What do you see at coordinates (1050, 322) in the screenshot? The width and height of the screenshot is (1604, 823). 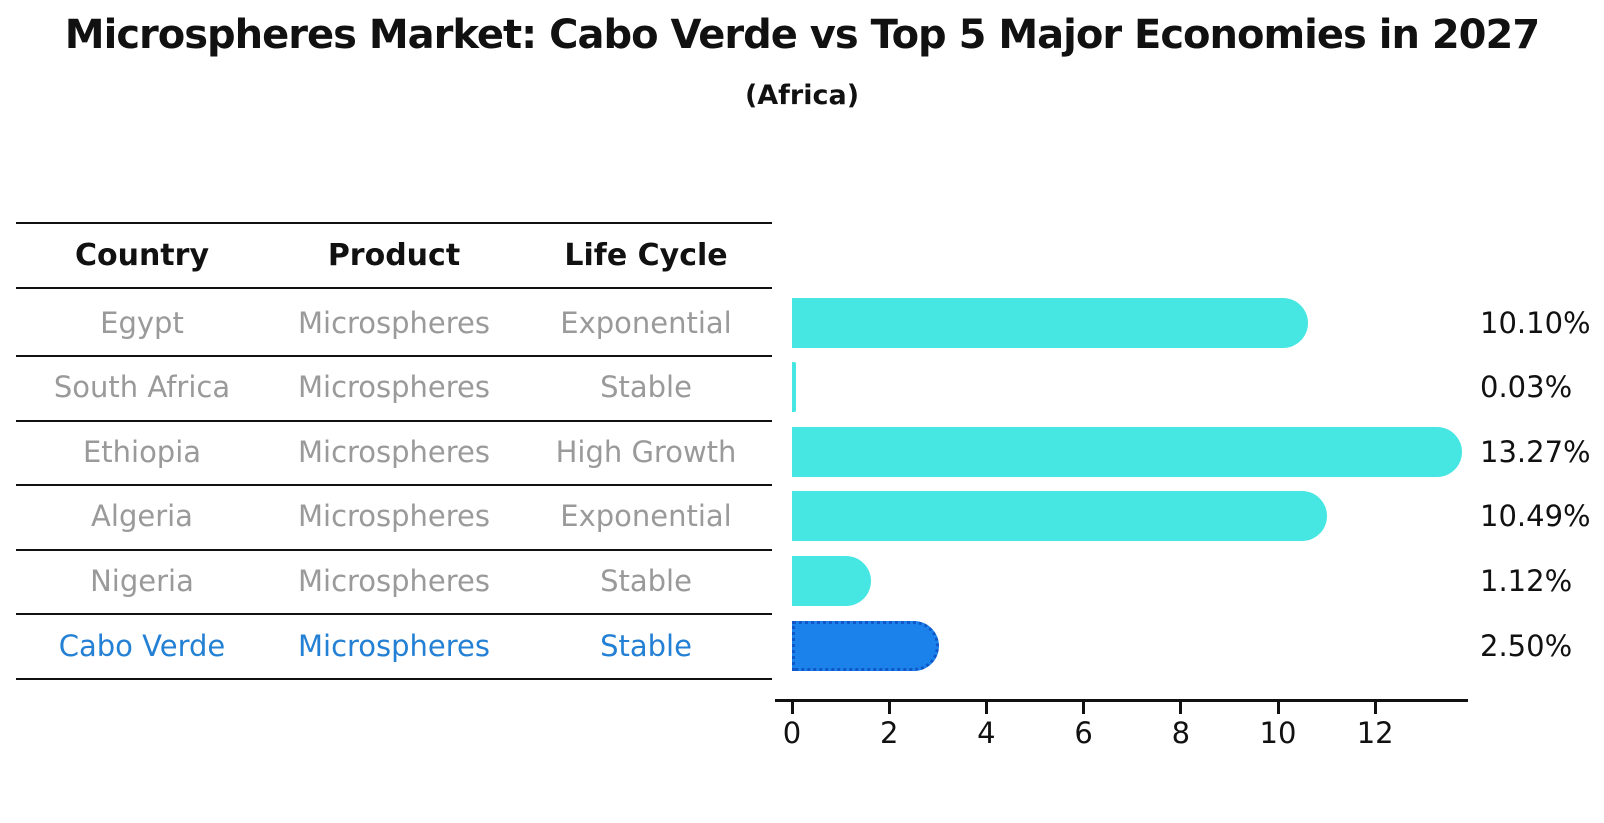 I see `bar-egypt` at bounding box center [1050, 322].